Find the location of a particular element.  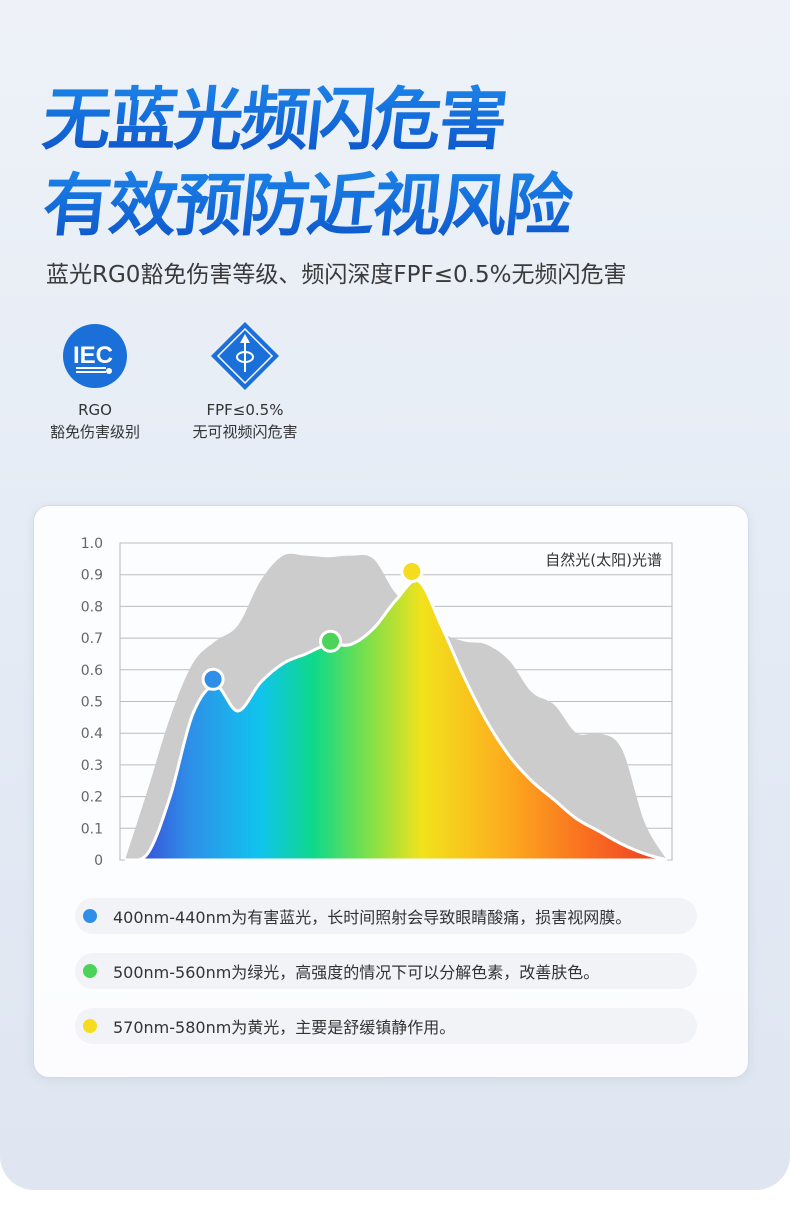

y-tick-label: 0.5 is located at coordinates (92, 703).